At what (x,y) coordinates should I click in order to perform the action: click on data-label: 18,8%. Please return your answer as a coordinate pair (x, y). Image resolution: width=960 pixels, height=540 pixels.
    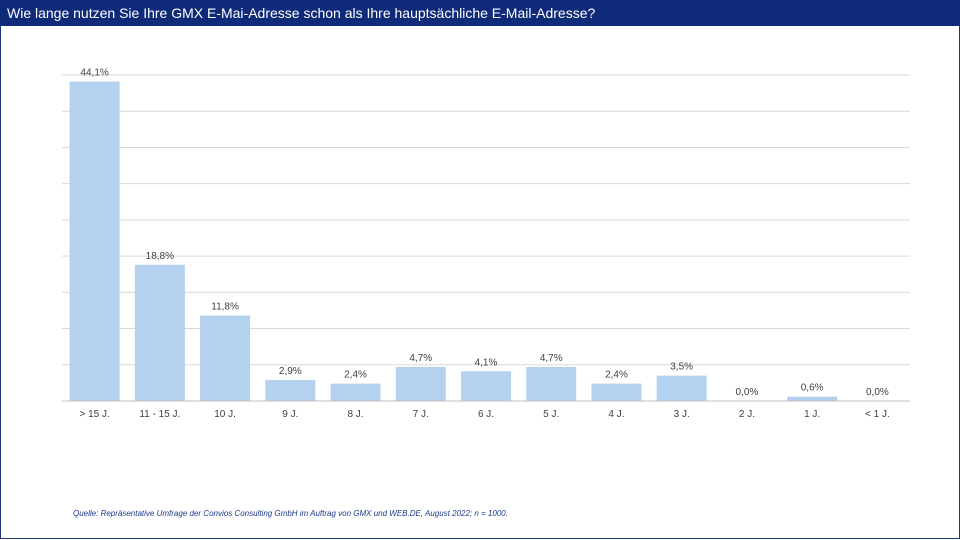
    Looking at the image, I should click on (160, 256).